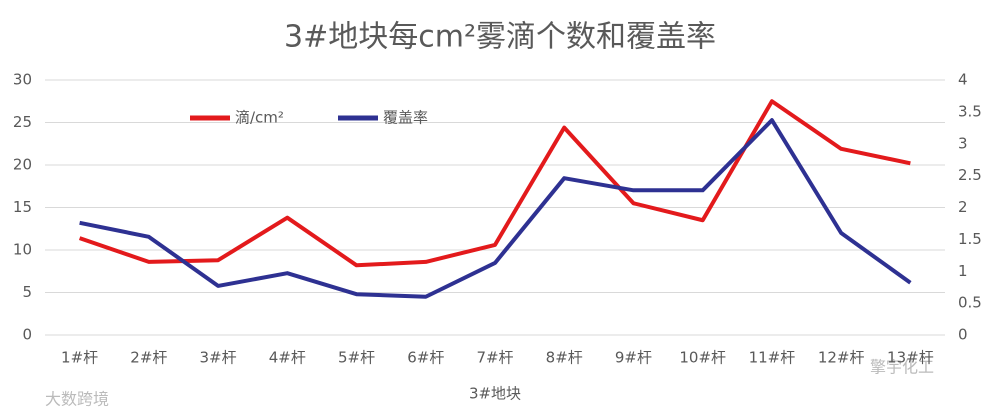  Describe the element at coordinates (287, 358) in the screenshot. I see `x-tick-label: 4#杆` at that location.